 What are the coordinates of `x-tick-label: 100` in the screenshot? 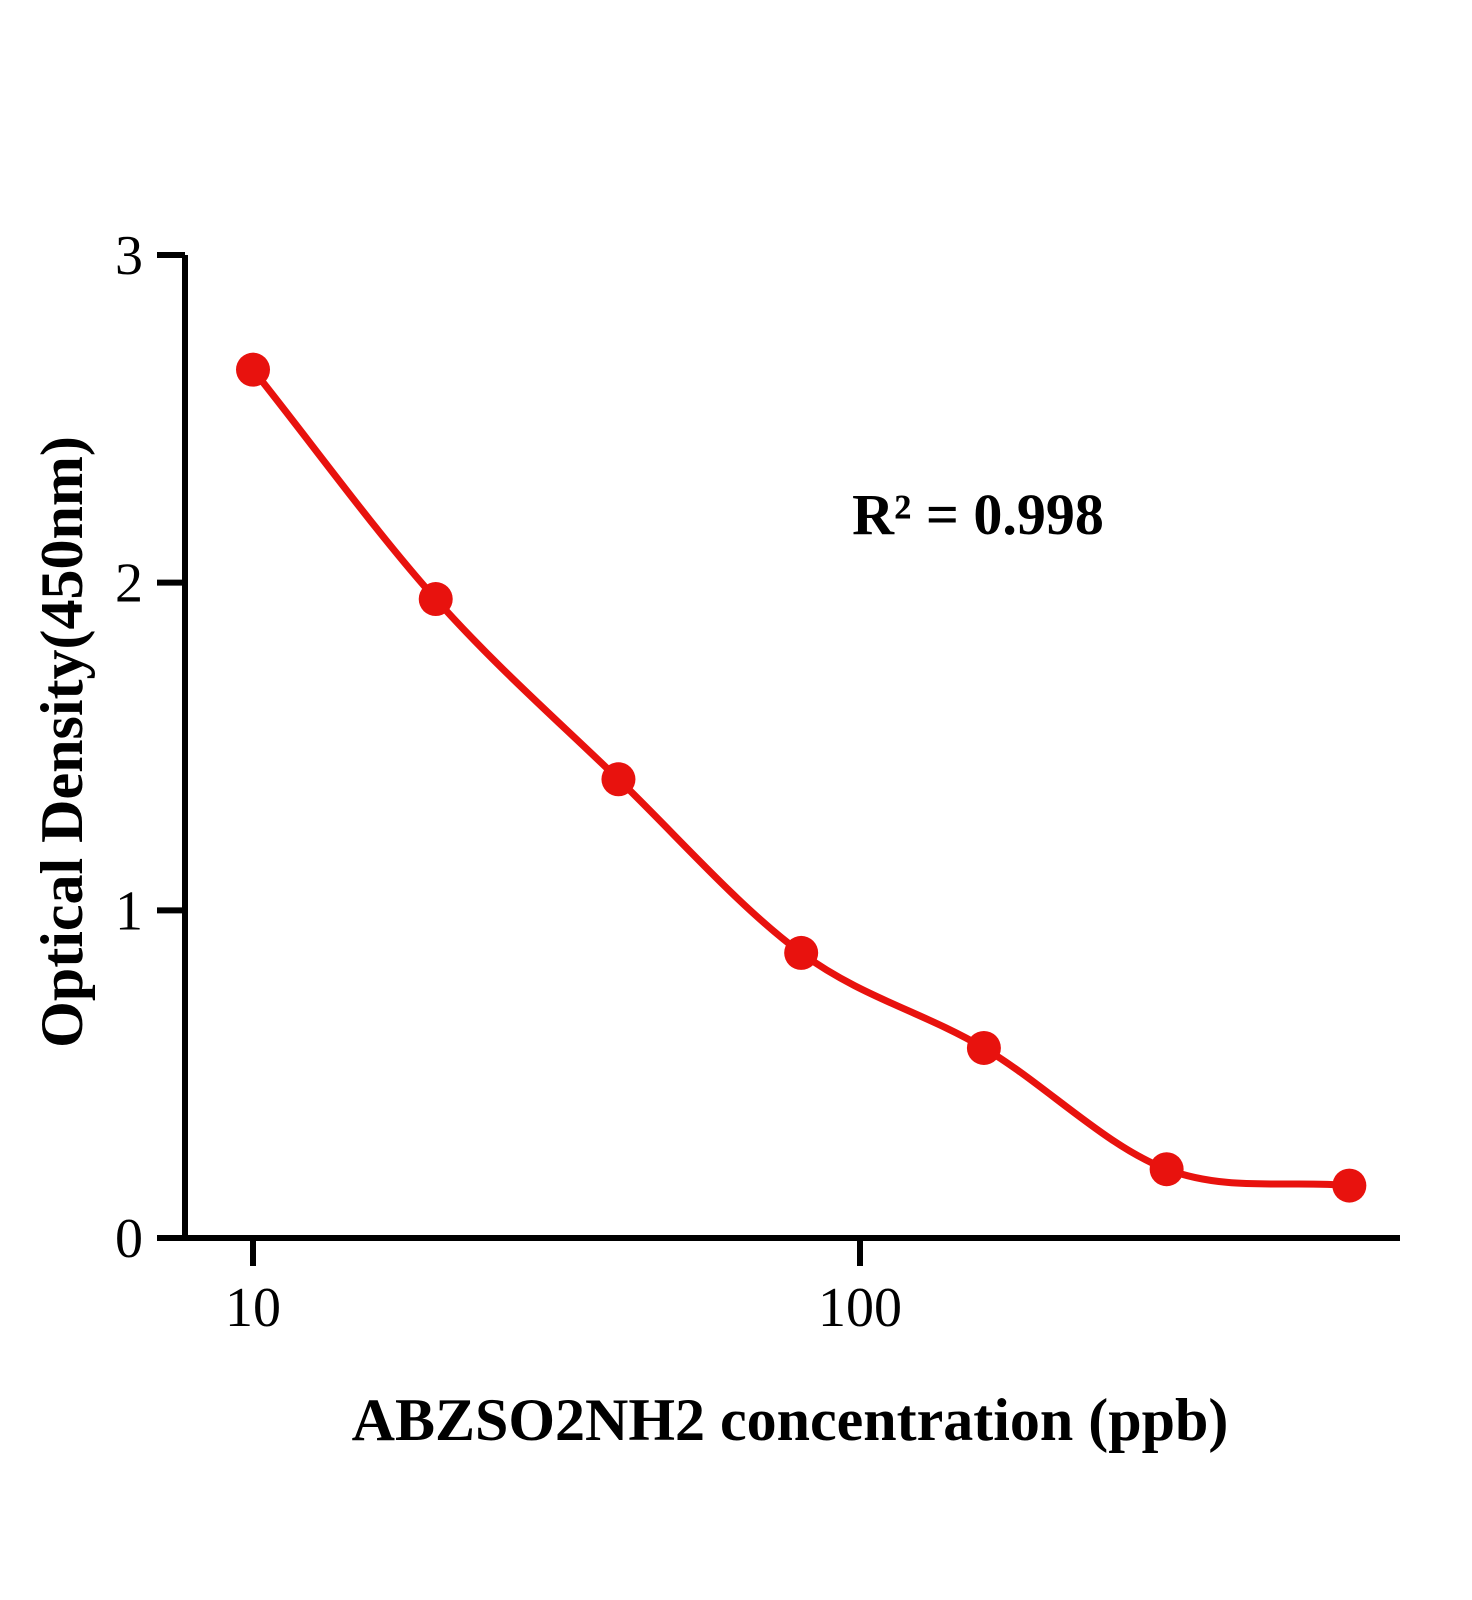 It's located at (860, 1308).